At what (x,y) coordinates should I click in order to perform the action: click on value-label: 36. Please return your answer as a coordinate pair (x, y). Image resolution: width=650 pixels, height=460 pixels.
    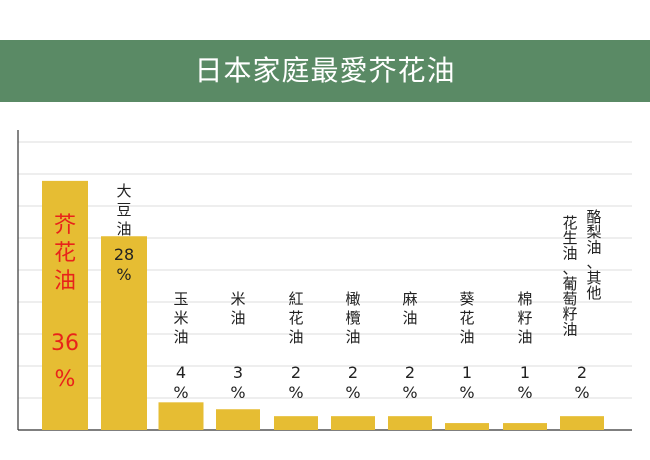
    Looking at the image, I should click on (65, 343).